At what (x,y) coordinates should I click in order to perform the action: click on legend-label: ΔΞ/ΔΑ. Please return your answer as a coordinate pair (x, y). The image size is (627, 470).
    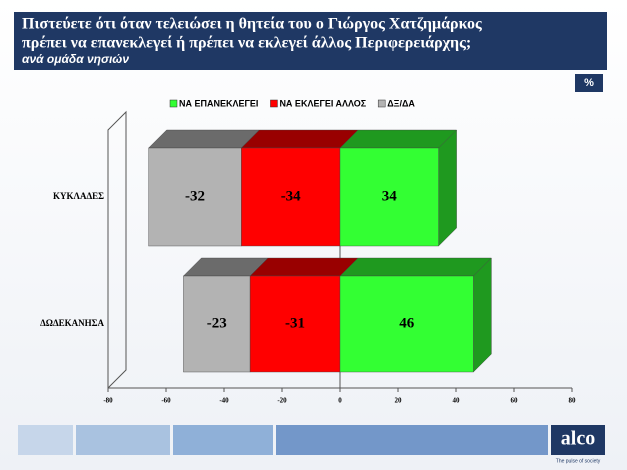
    Looking at the image, I should click on (401, 103).